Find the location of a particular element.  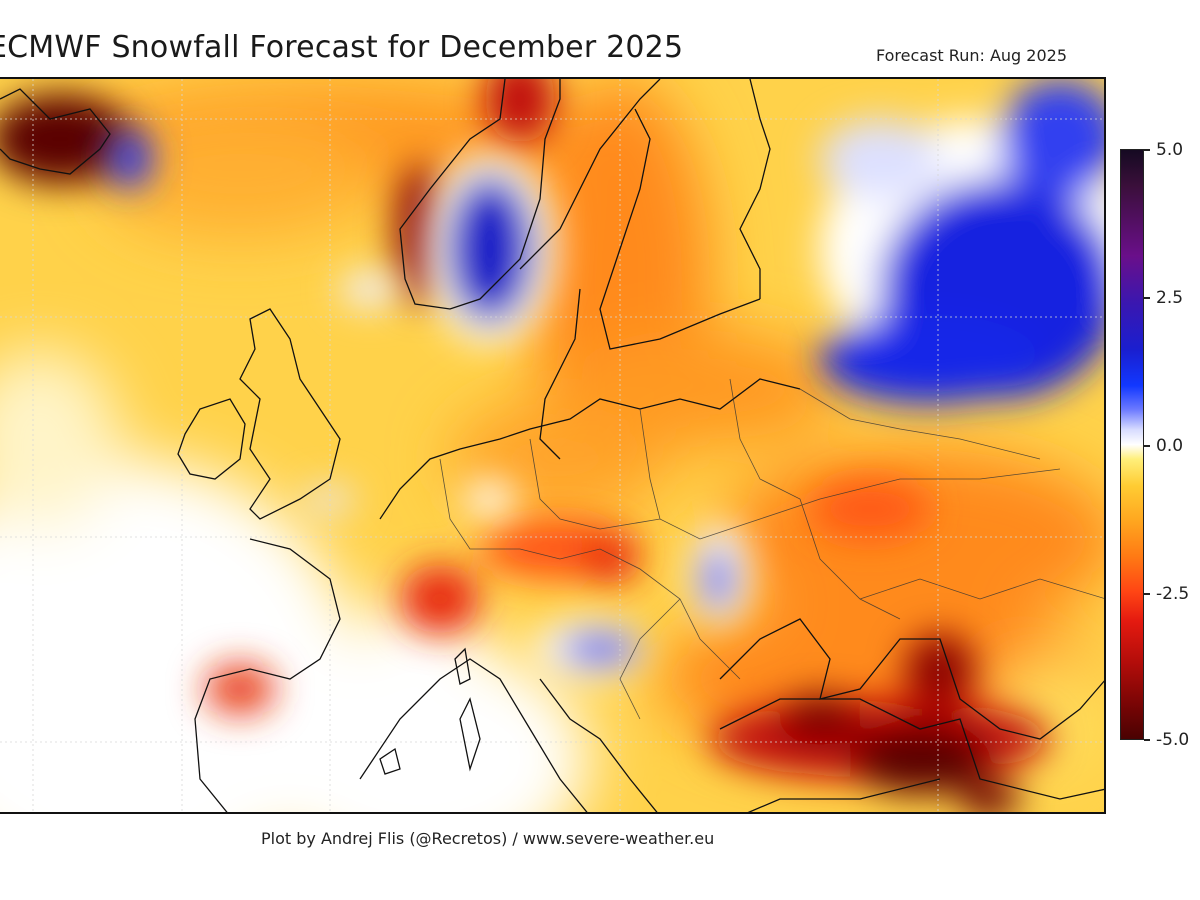

colorbar-tick-label: -2.5 is located at coordinates (1173, 594).